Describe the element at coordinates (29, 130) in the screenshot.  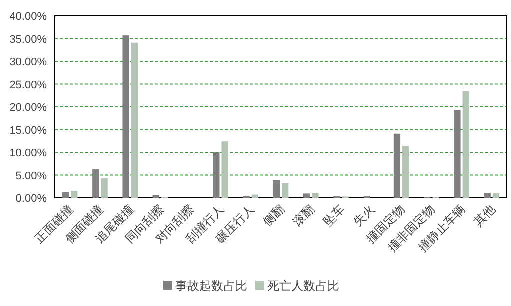
I see `y-tick-label: 15.00%` at that location.